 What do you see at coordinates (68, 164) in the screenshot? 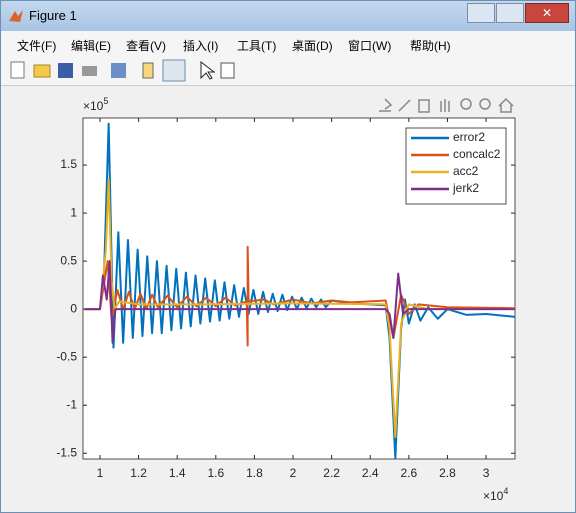
I see `y-tick-label: 1.5` at bounding box center [68, 164].